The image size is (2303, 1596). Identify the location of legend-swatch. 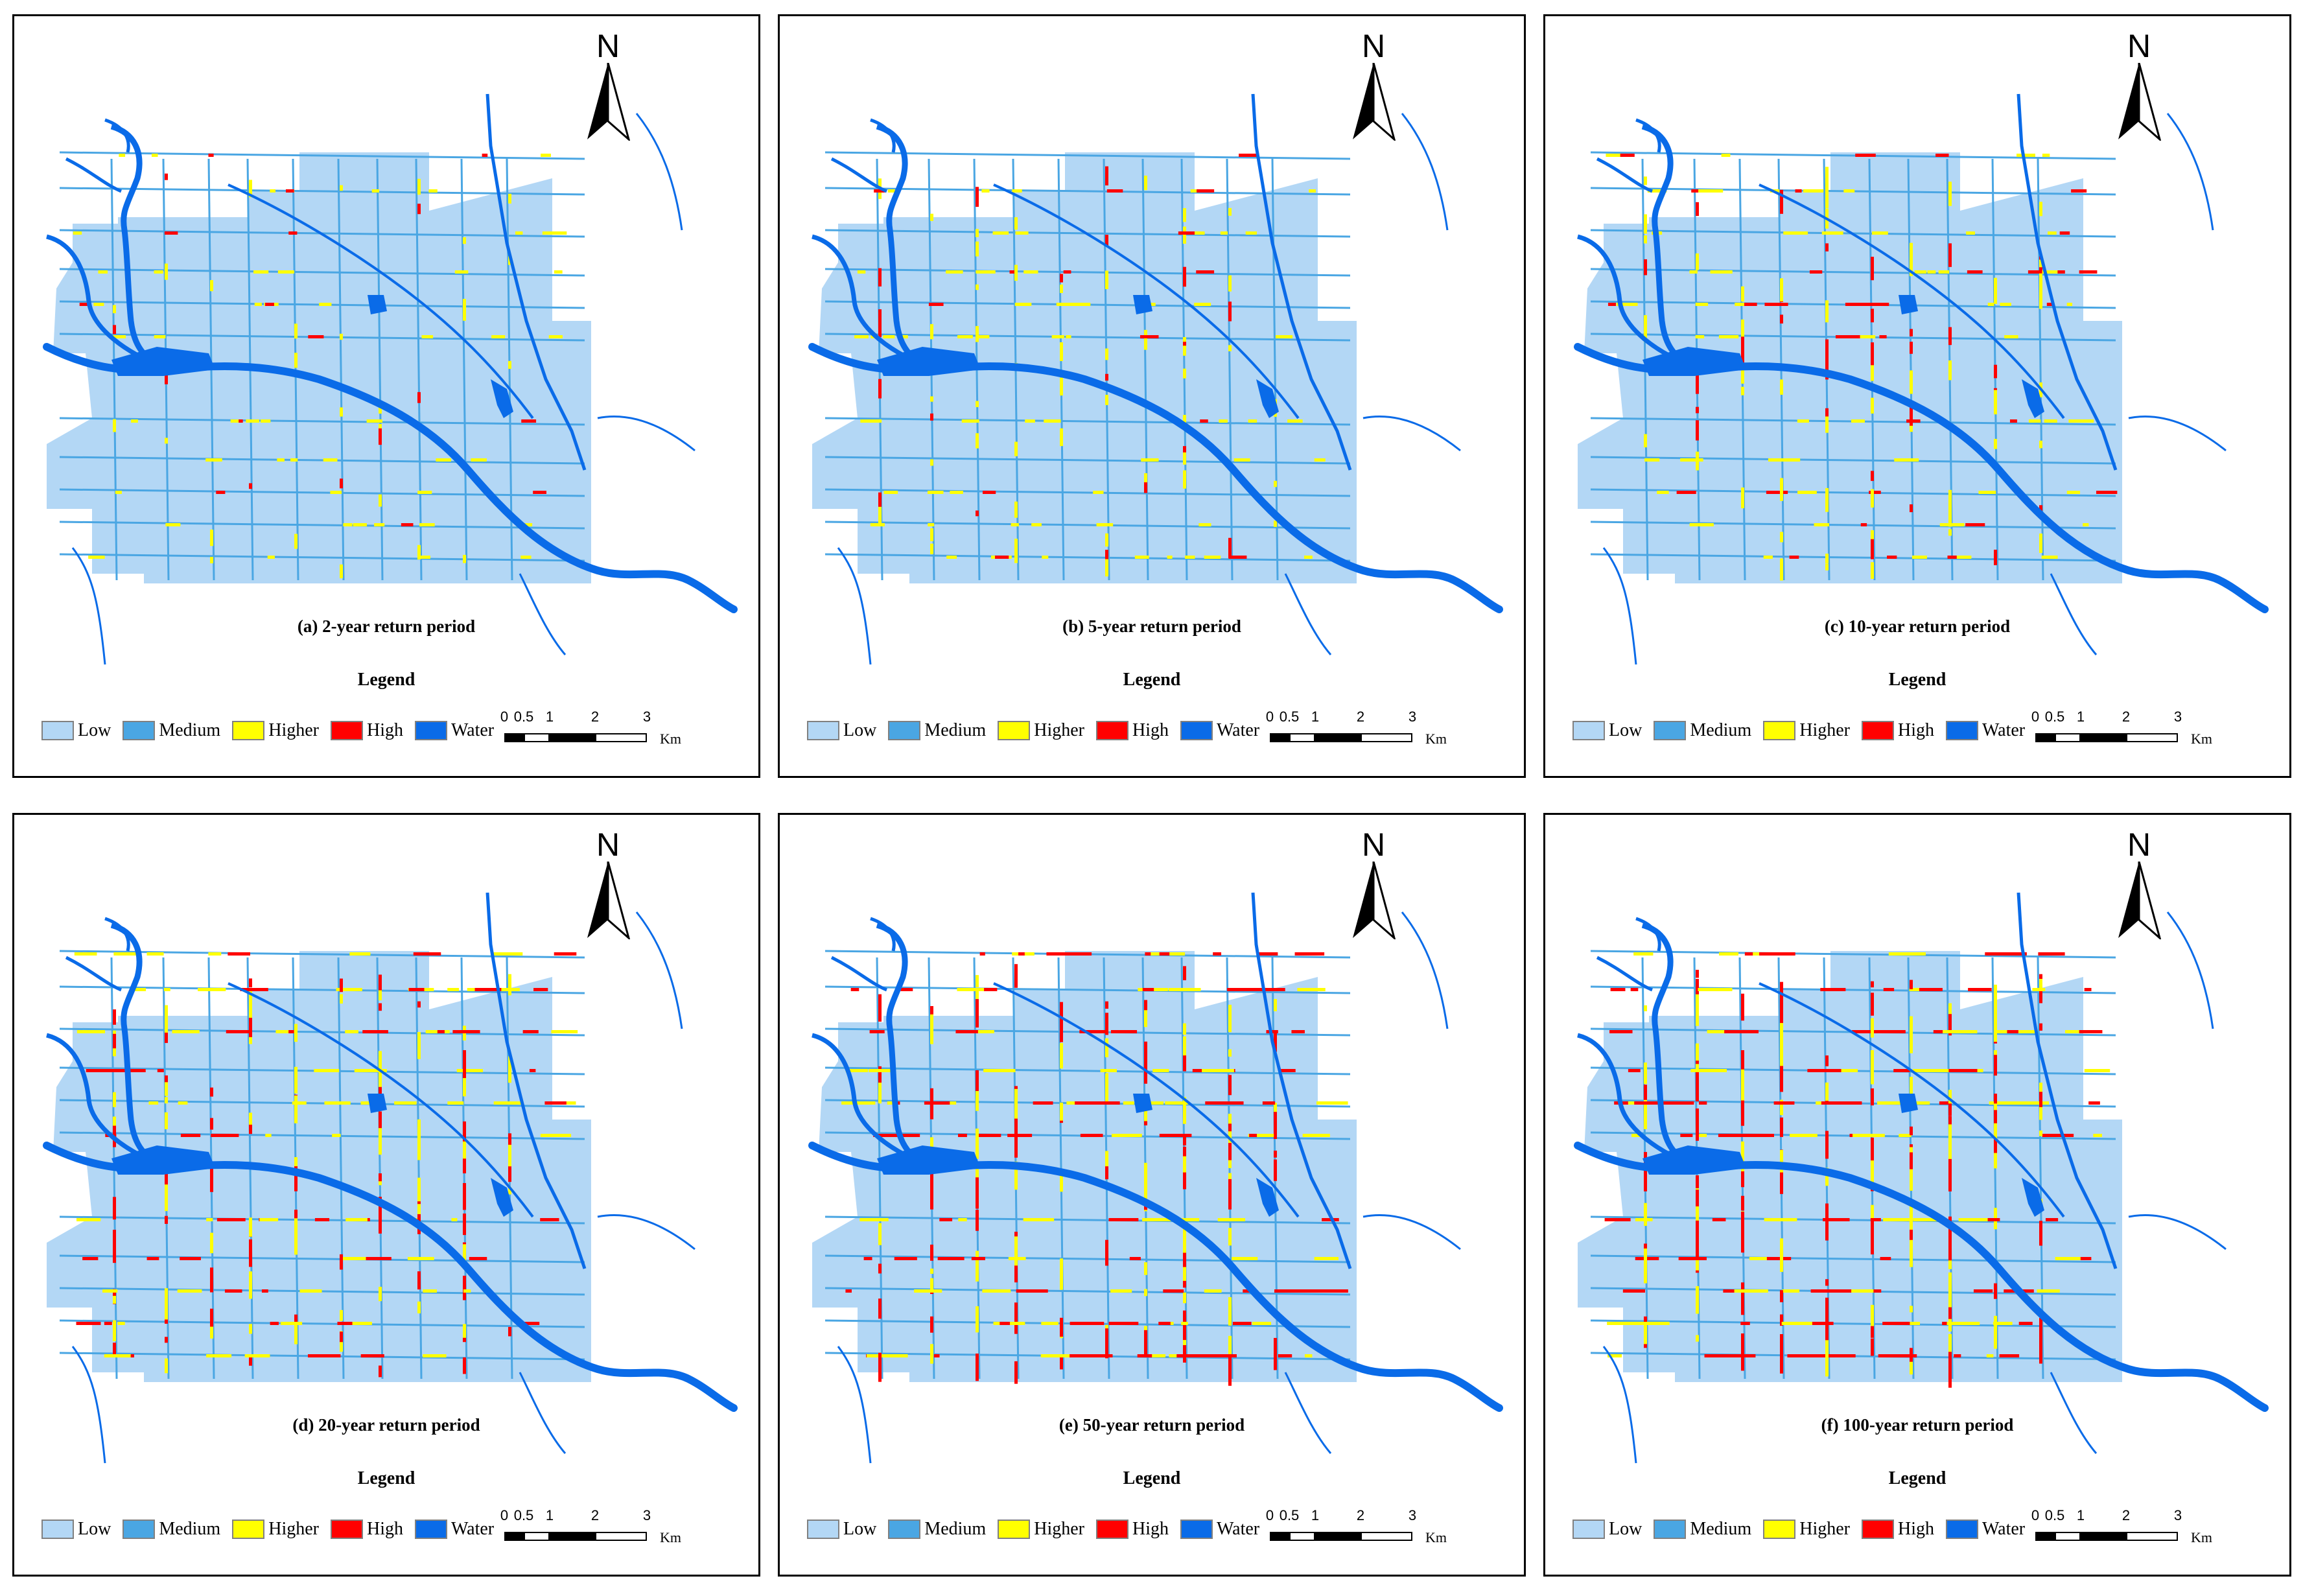
(905, 1529).